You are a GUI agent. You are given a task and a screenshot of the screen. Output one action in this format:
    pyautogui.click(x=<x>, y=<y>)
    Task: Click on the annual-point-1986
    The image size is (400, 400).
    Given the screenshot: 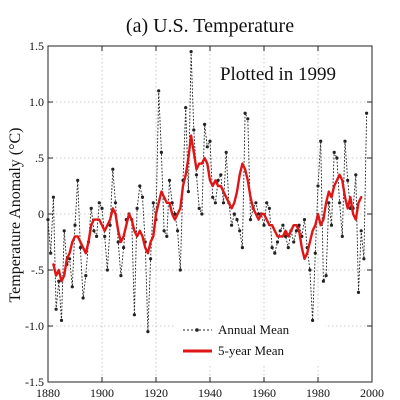 What is the action you would take?
    pyautogui.click(x=334, y=152)
    